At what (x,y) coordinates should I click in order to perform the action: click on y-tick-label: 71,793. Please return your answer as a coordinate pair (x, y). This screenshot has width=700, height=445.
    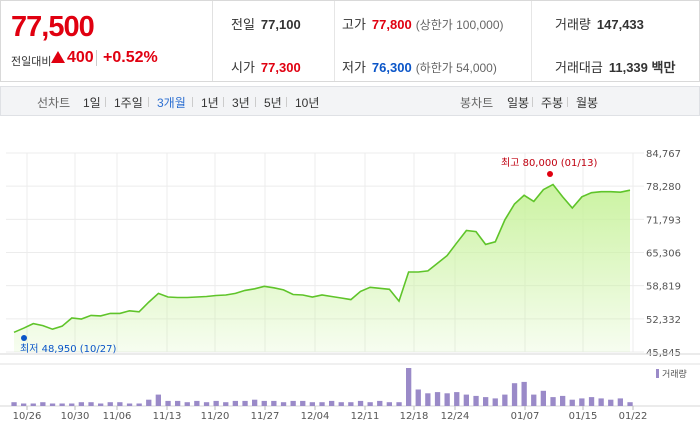
    Looking at the image, I should click on (663, 220).